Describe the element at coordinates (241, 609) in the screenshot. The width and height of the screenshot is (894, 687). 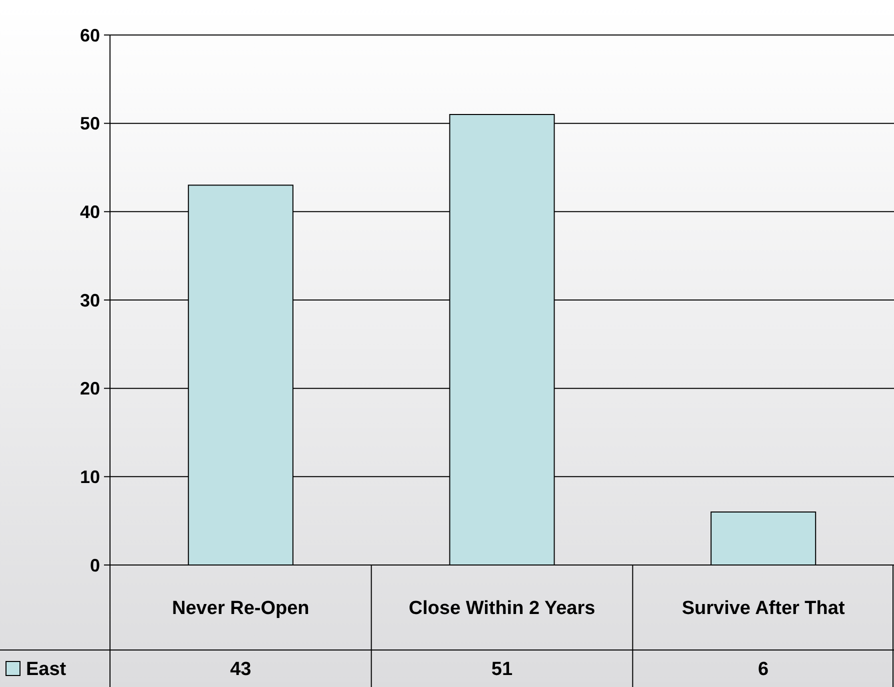
I see `x-tick-label: Never Re-Open` at that location.